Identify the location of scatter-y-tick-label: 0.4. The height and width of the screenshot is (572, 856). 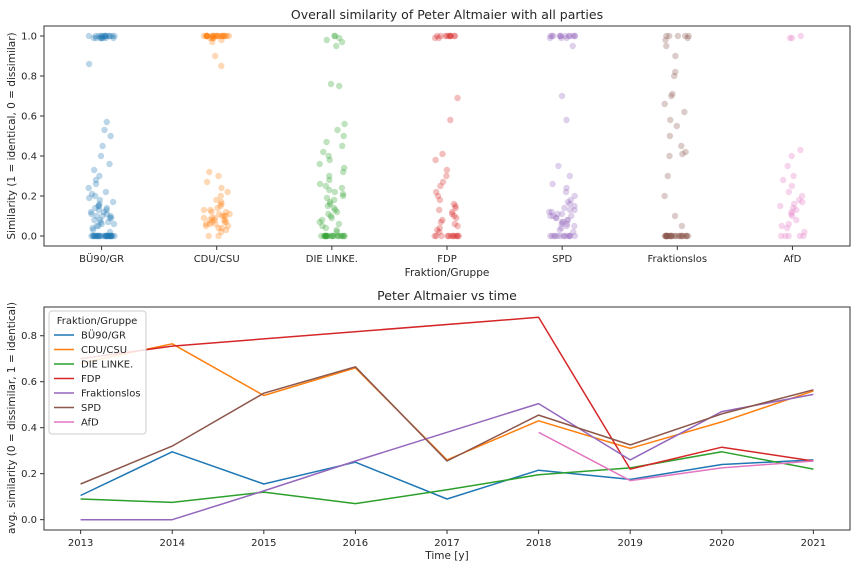
(29, 157).